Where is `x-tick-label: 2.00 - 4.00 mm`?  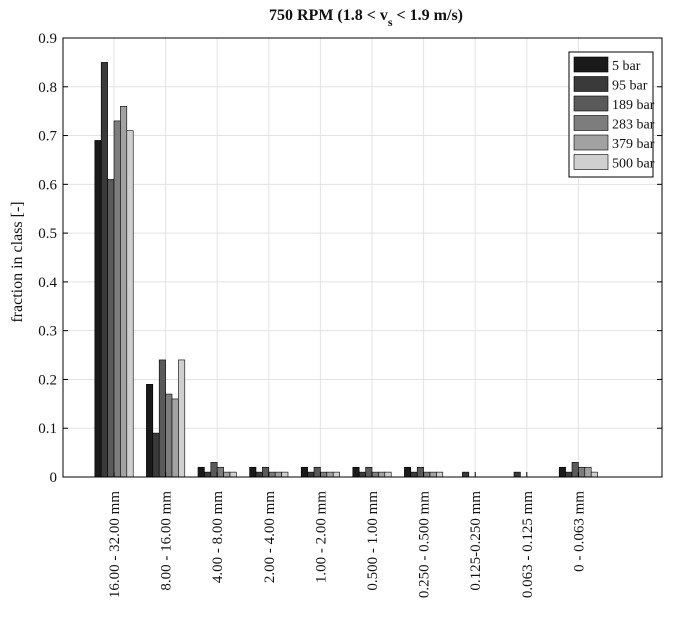
x-tick-label: 2.00 - 4.00 mm is located at coordinates (270, 537).